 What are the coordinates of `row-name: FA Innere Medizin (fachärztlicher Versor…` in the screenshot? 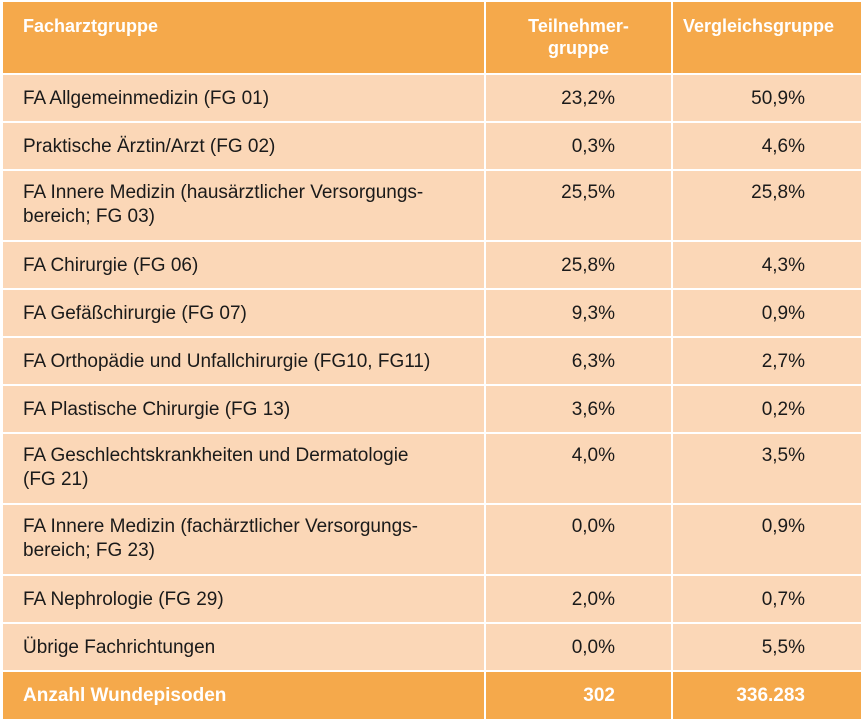 It's located at (243, 539).